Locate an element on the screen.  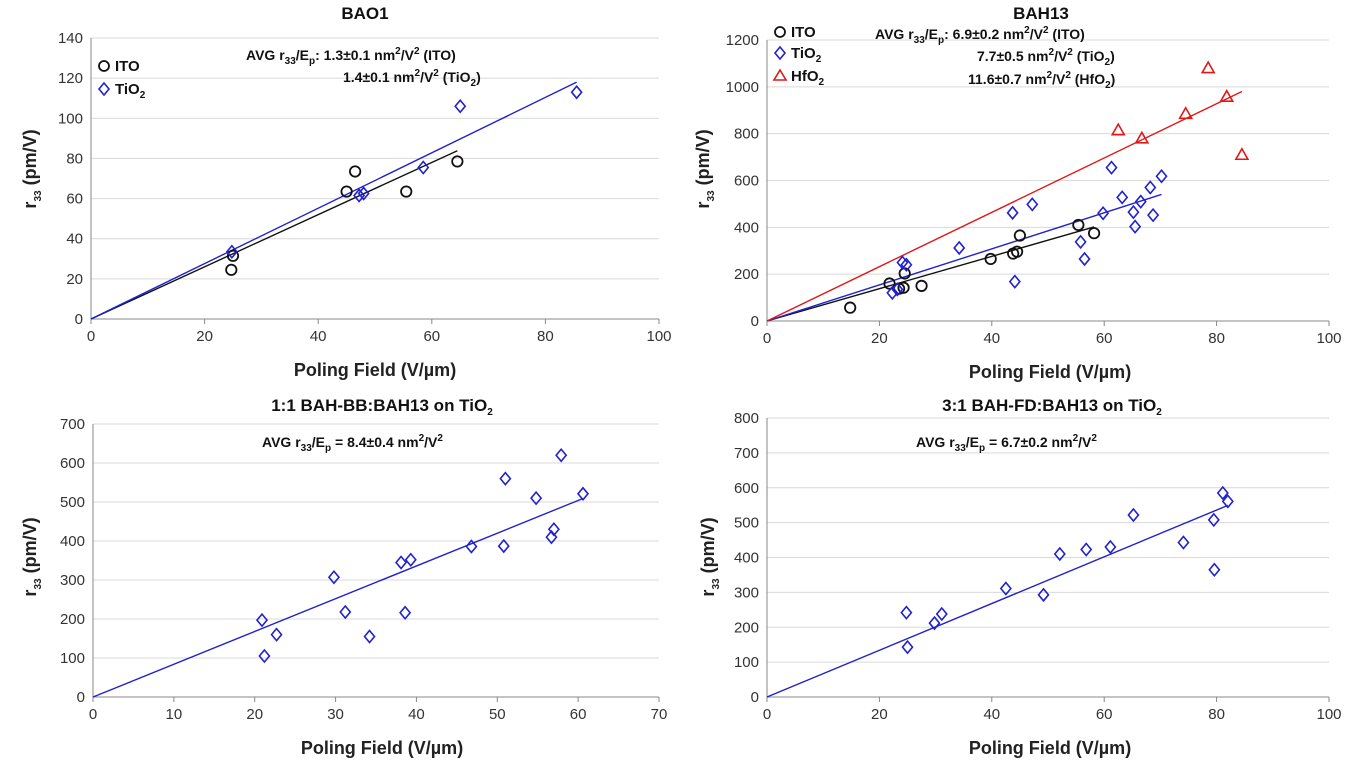
y-tick-label: 600 is located at coordinates (746, 181).